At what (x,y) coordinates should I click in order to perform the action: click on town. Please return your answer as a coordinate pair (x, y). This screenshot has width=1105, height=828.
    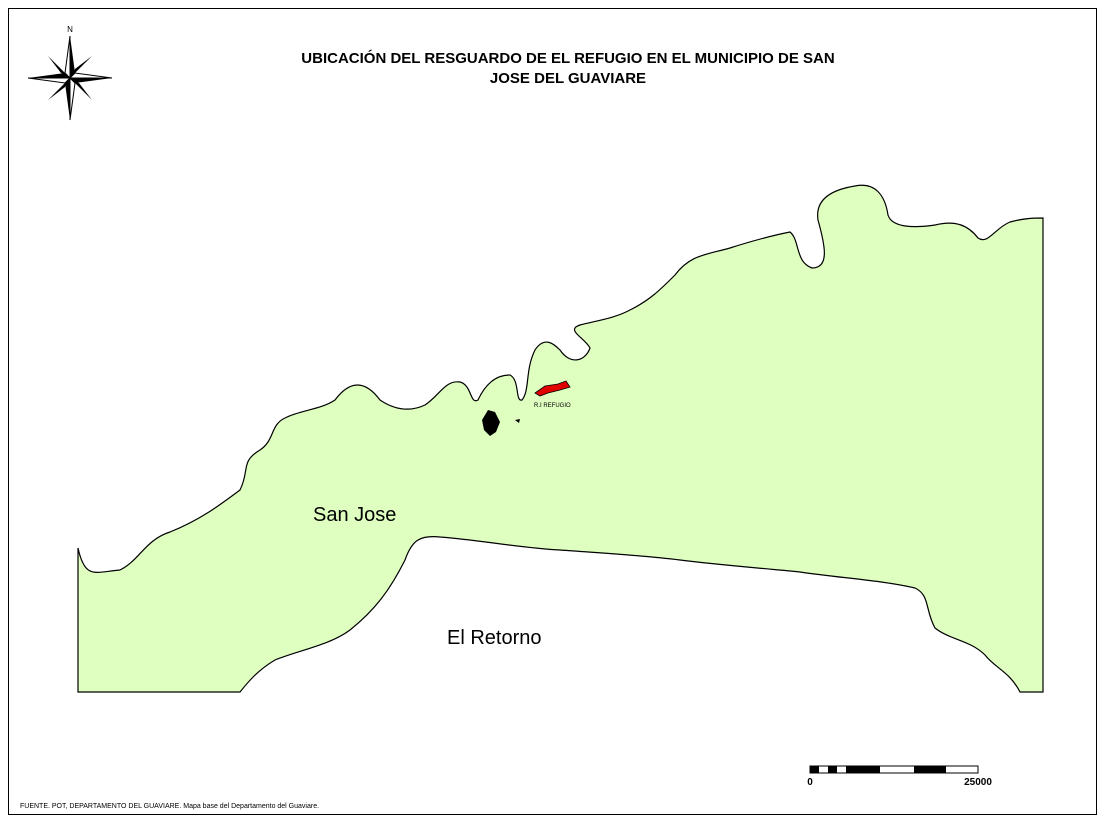
    Looking at the image, I should click on (501, 423).